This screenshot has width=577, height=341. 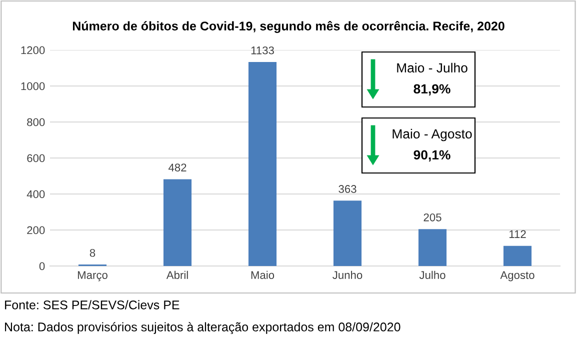 I want to click on data-label: 1133, so click(x=262, y=50).